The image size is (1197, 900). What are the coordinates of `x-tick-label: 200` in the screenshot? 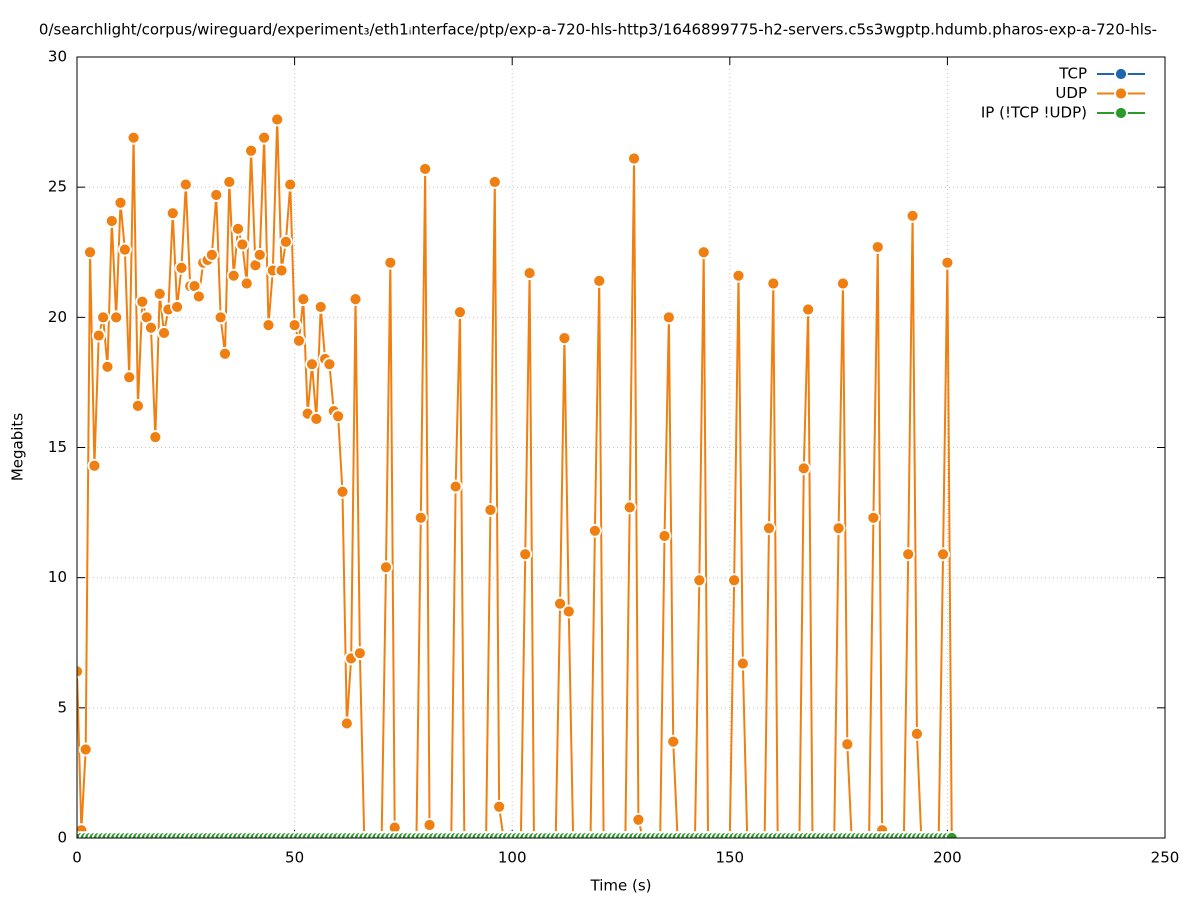 It's located at (947, 858).